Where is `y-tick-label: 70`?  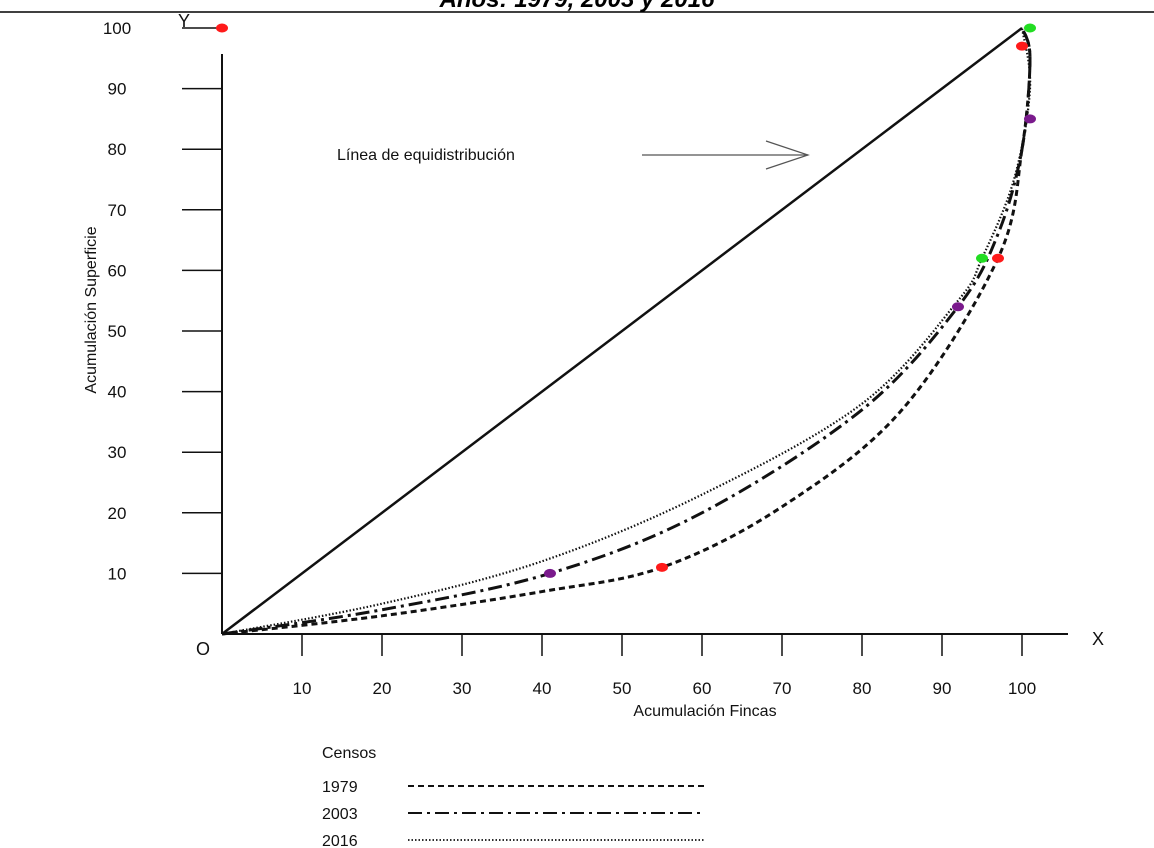 y-tick-label: 70 is located at coordinates (117, 210).